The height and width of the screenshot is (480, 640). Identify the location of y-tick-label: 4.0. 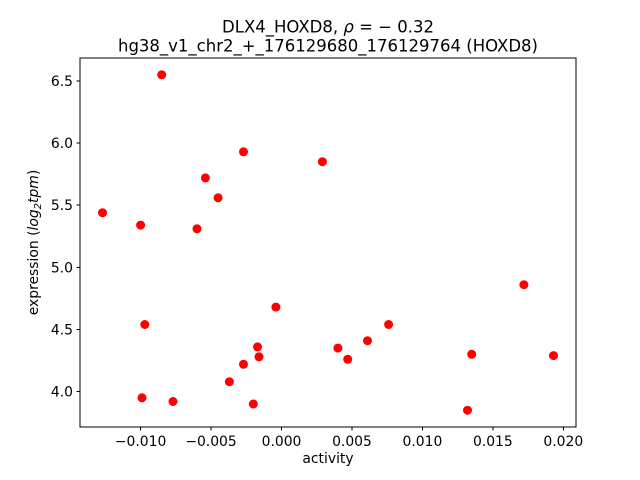
(62, 393).